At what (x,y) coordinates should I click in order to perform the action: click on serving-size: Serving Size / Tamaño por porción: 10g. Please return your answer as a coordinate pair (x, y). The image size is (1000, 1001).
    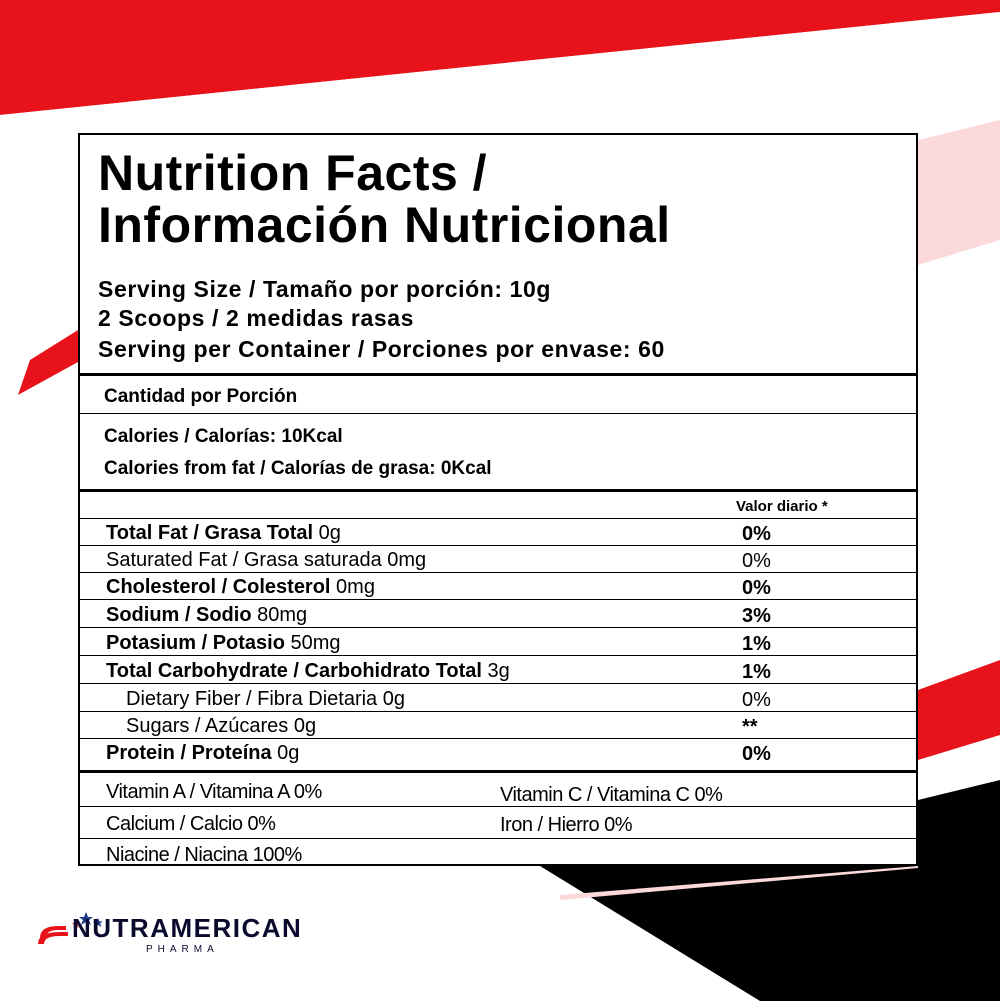
    Looking at the image, I should click on (325, 289).